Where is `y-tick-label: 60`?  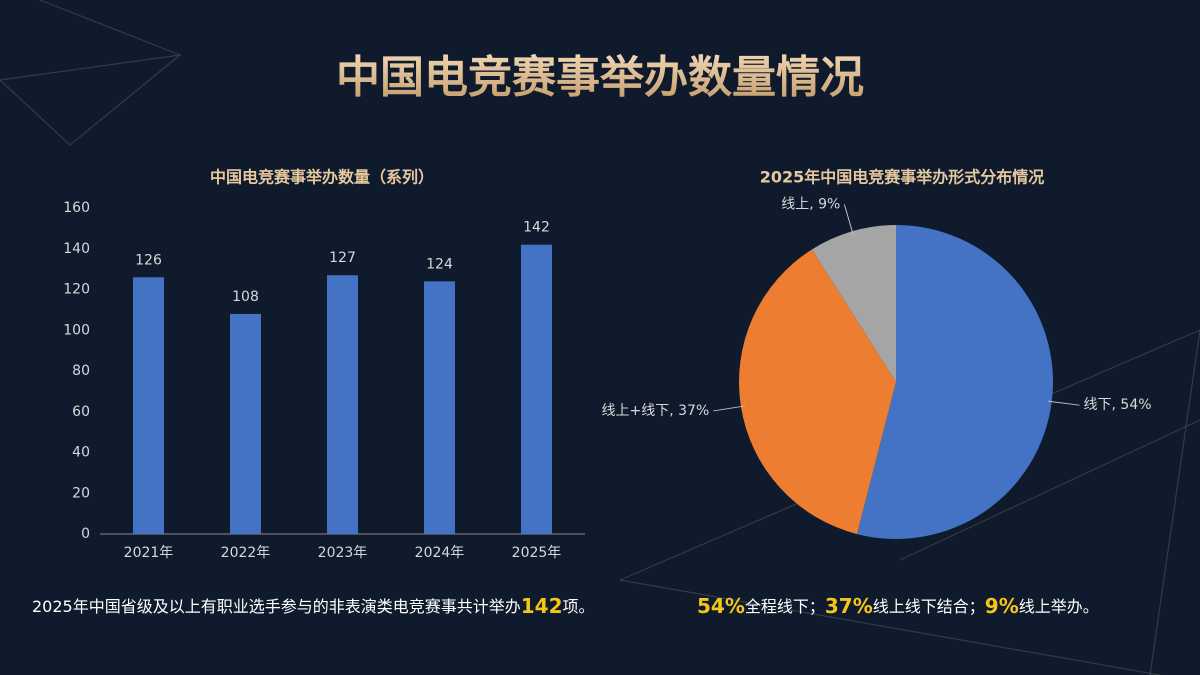
y-tick-label: 60 is located at coordinates (81, 412).